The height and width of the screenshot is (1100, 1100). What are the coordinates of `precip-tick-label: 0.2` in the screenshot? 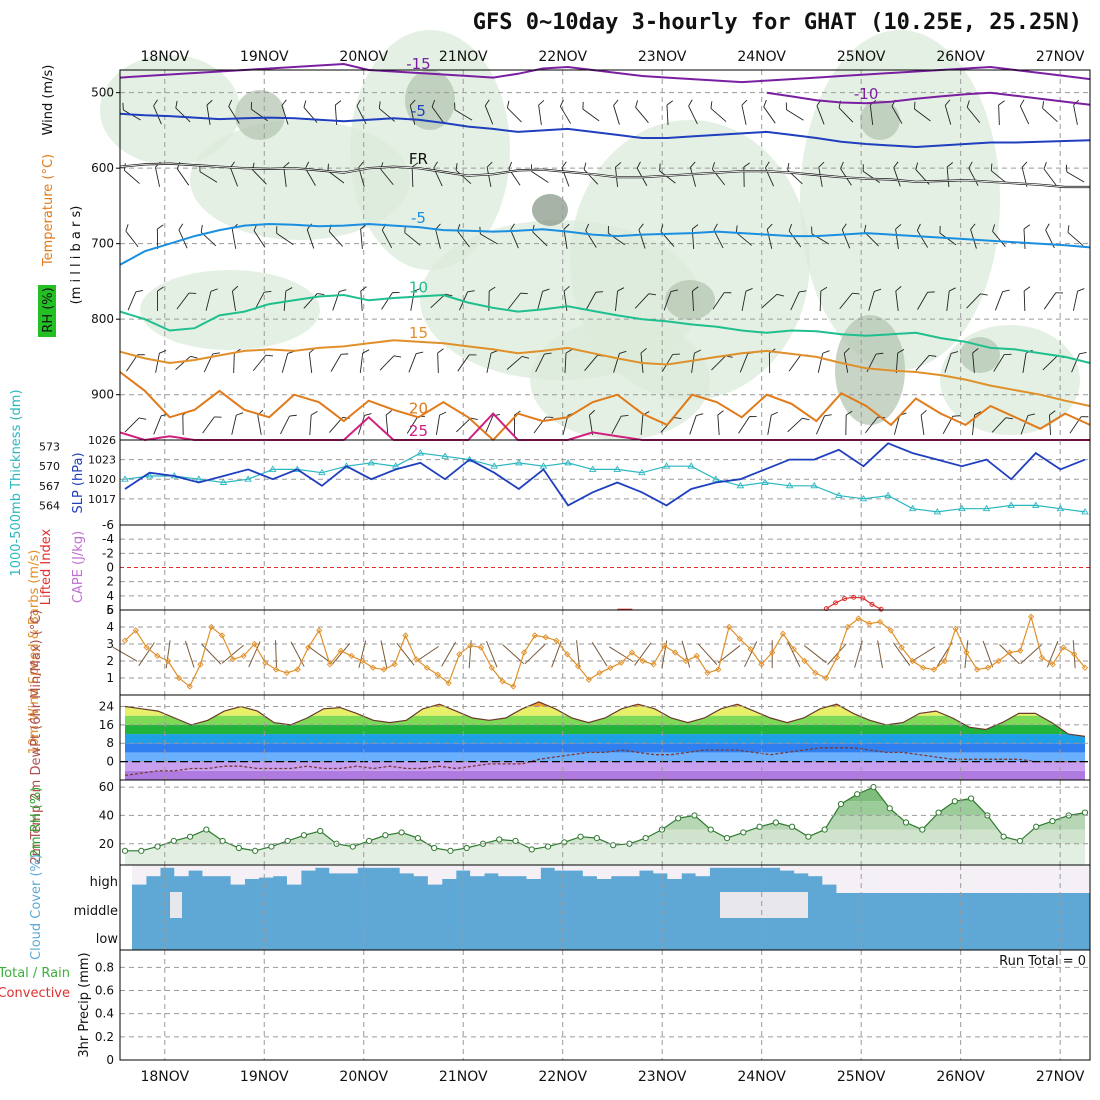 It's located at (104, 1037).